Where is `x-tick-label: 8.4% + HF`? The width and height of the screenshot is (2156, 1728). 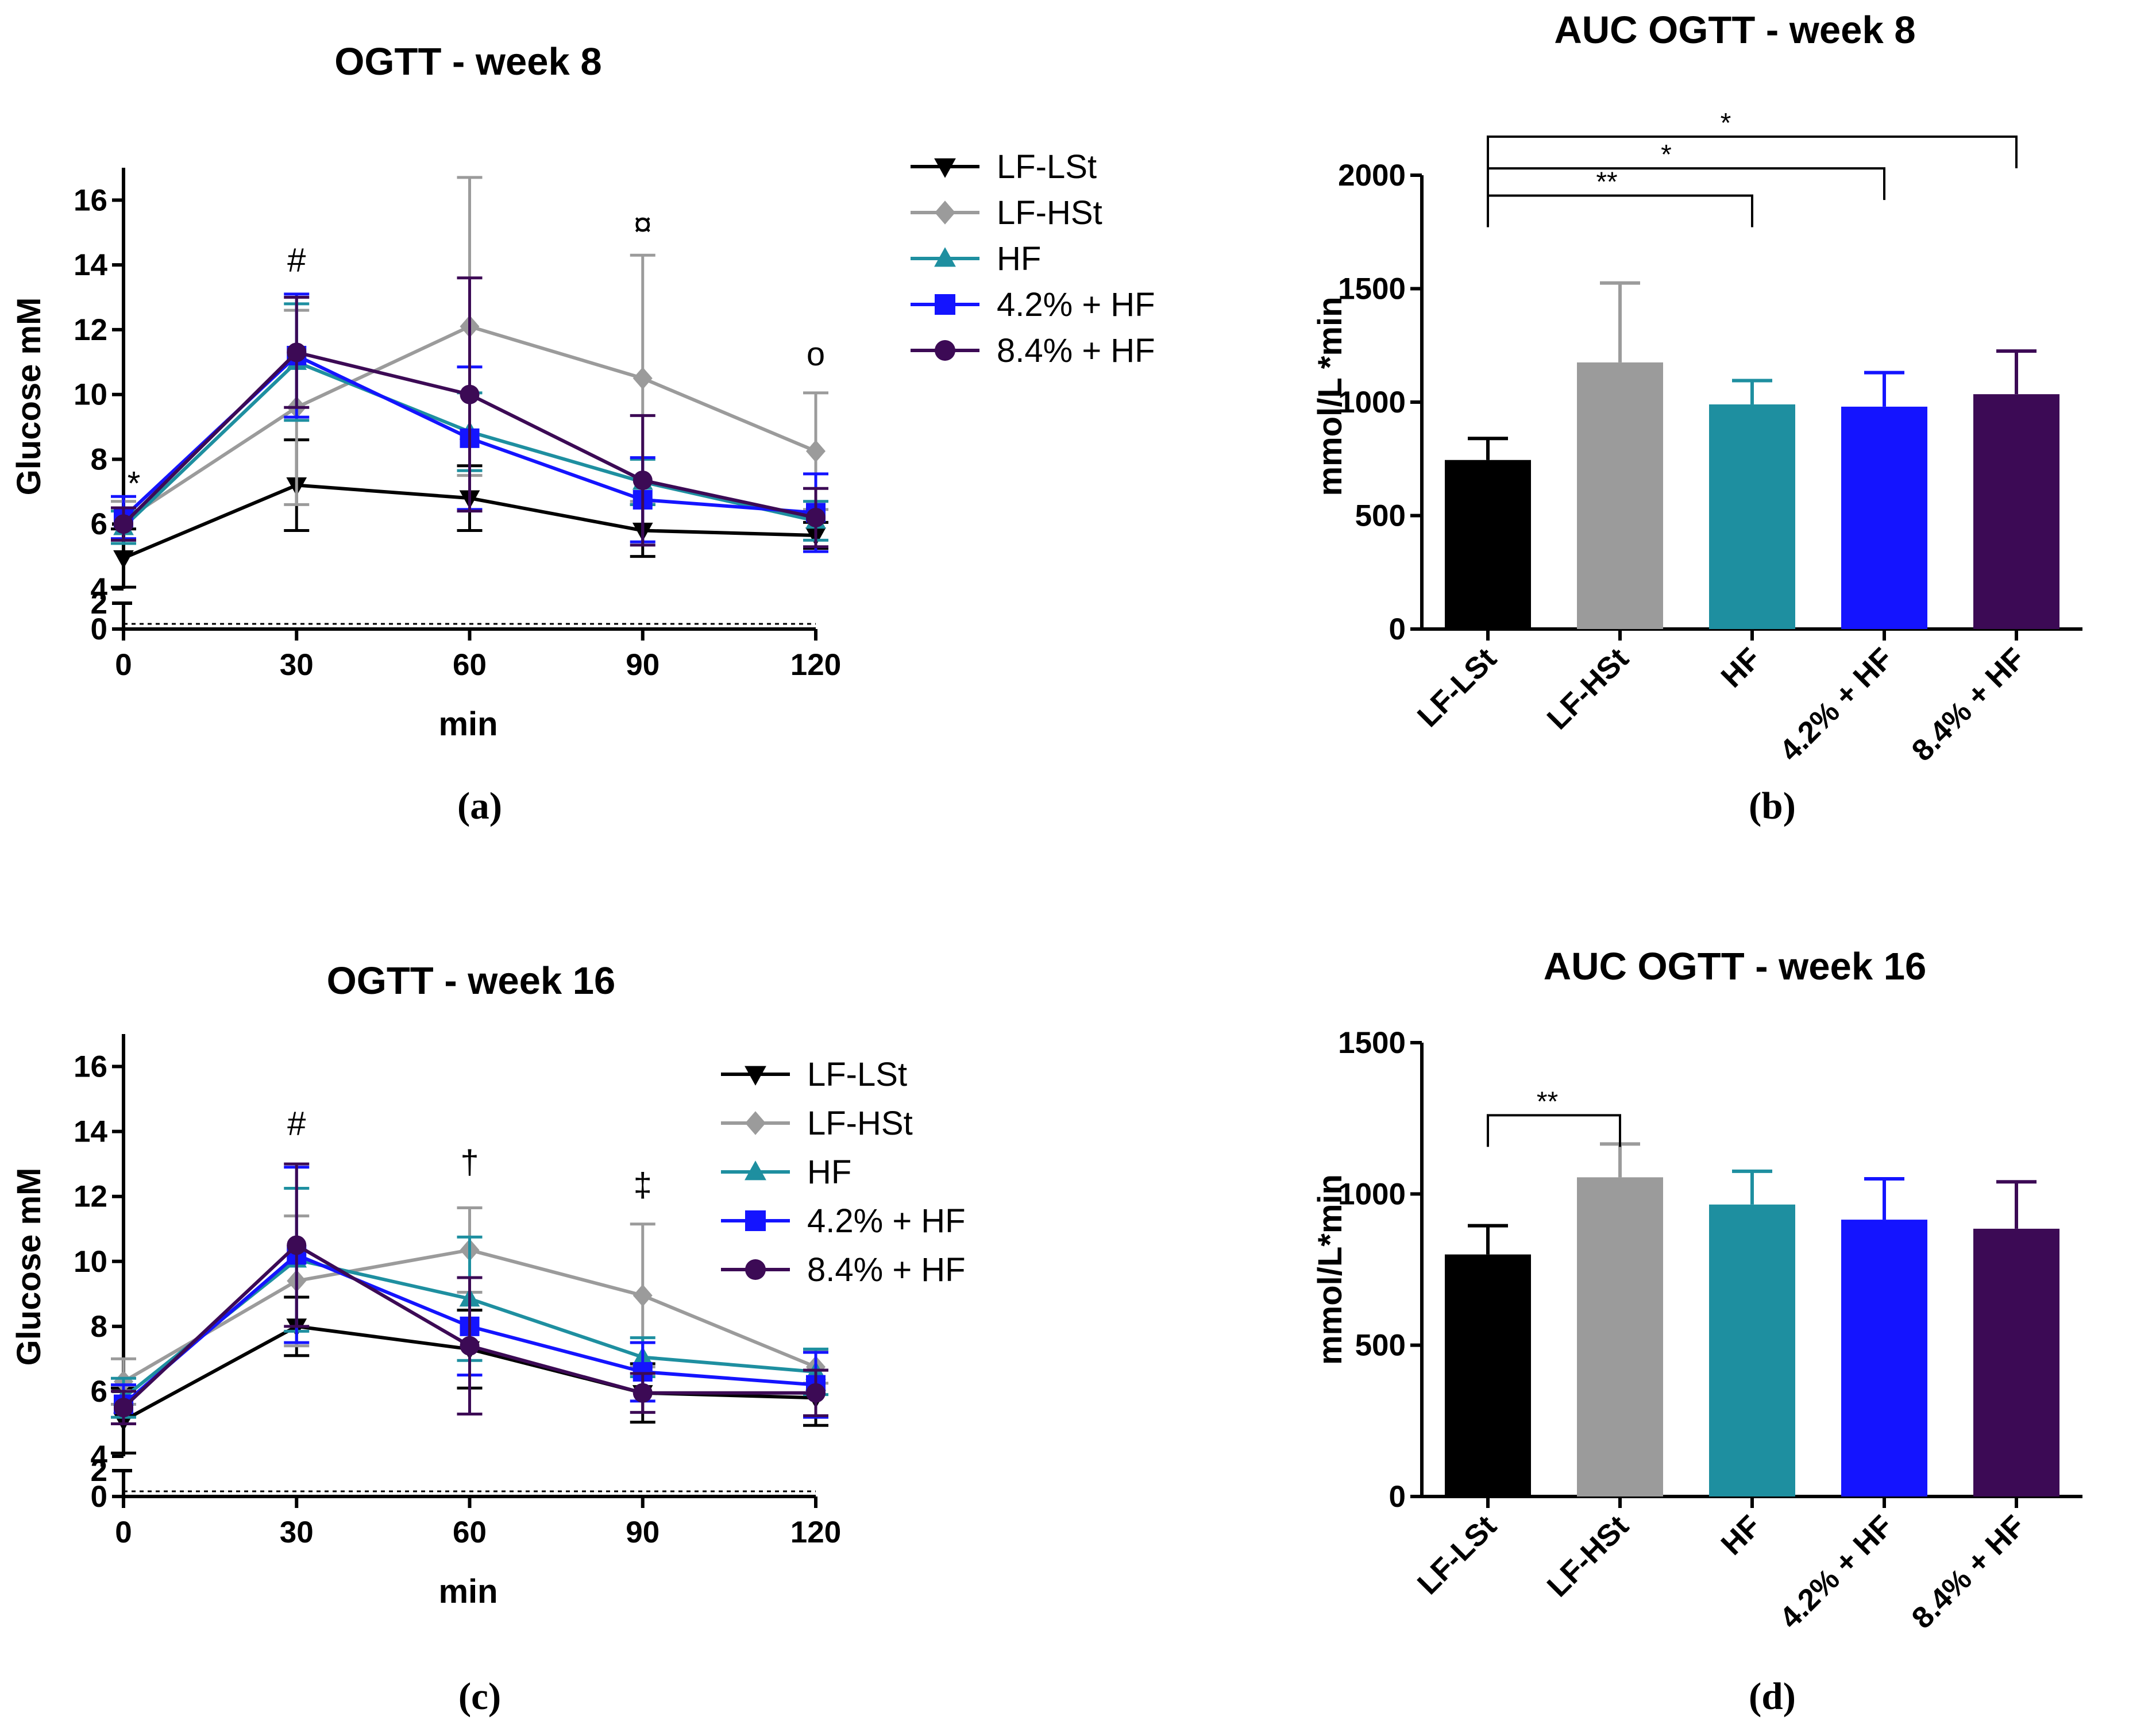 x-tick-label: 8.4% + HF is located at coordinates (1969, 1573).